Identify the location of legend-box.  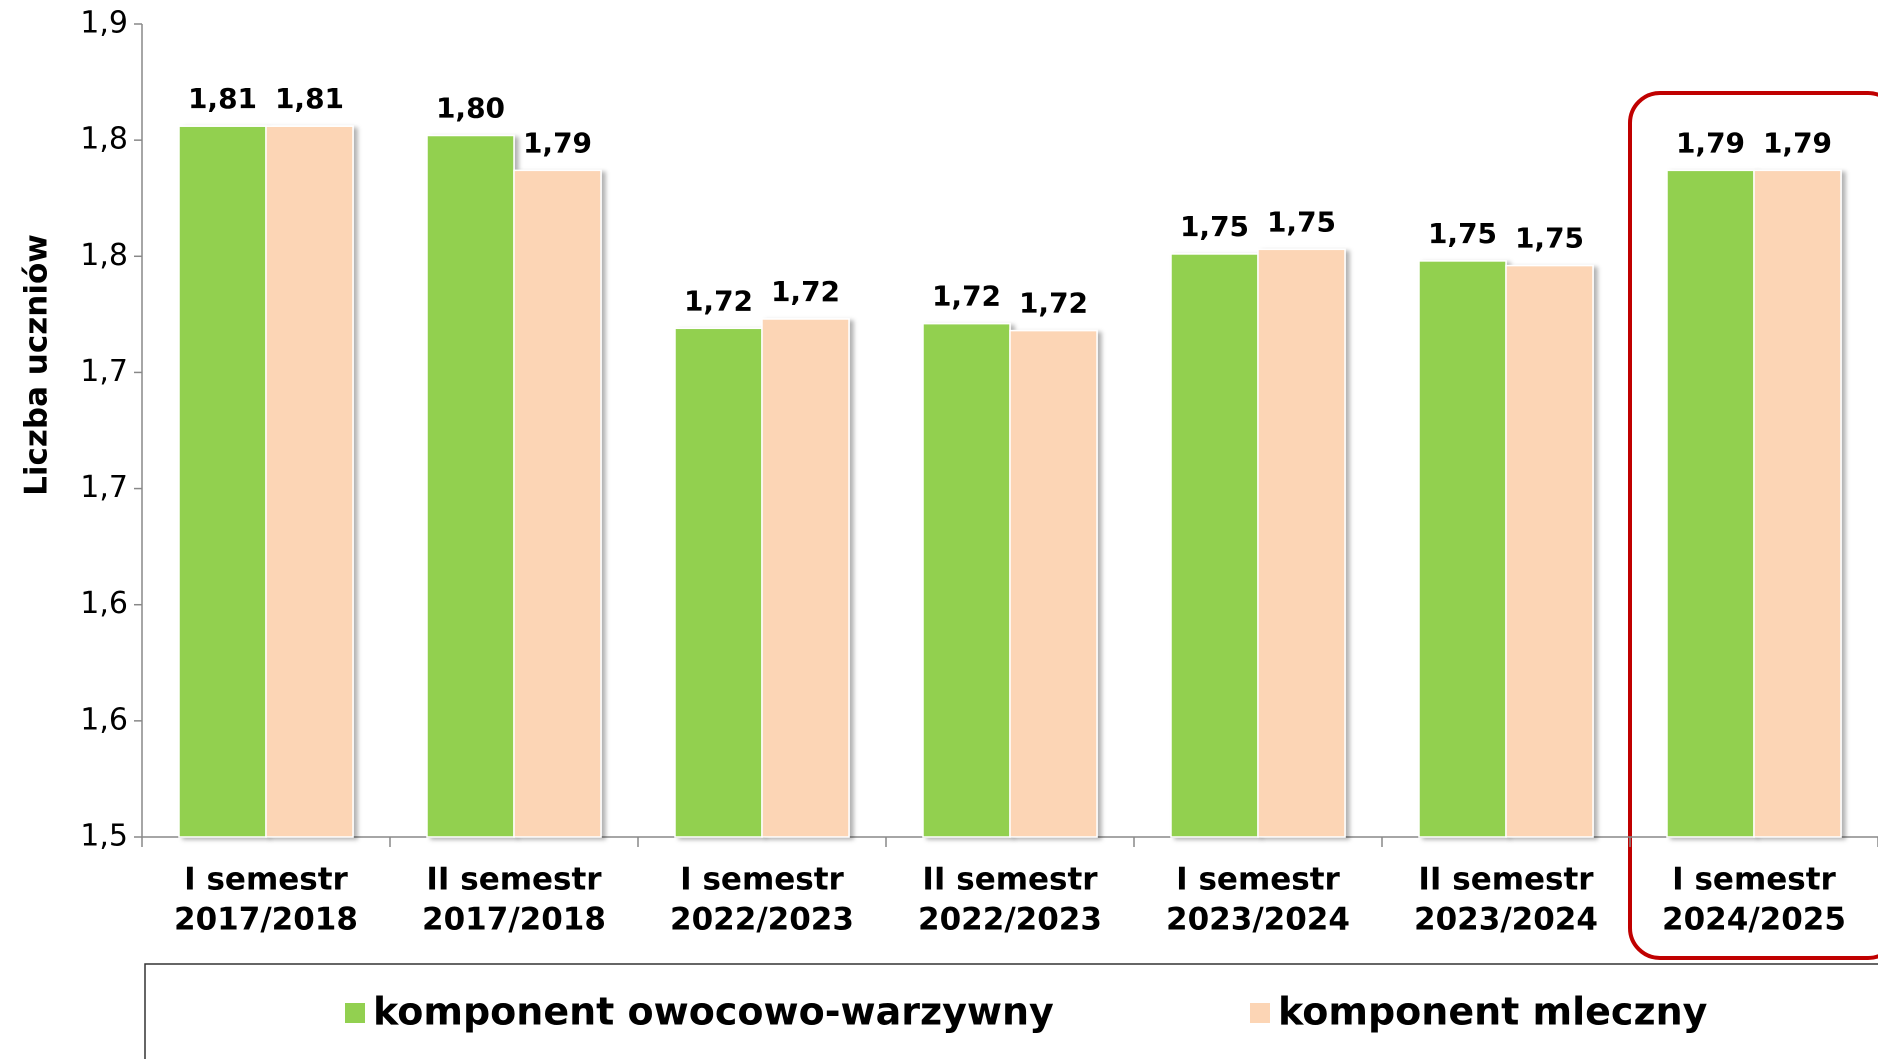
(1011, 1011).